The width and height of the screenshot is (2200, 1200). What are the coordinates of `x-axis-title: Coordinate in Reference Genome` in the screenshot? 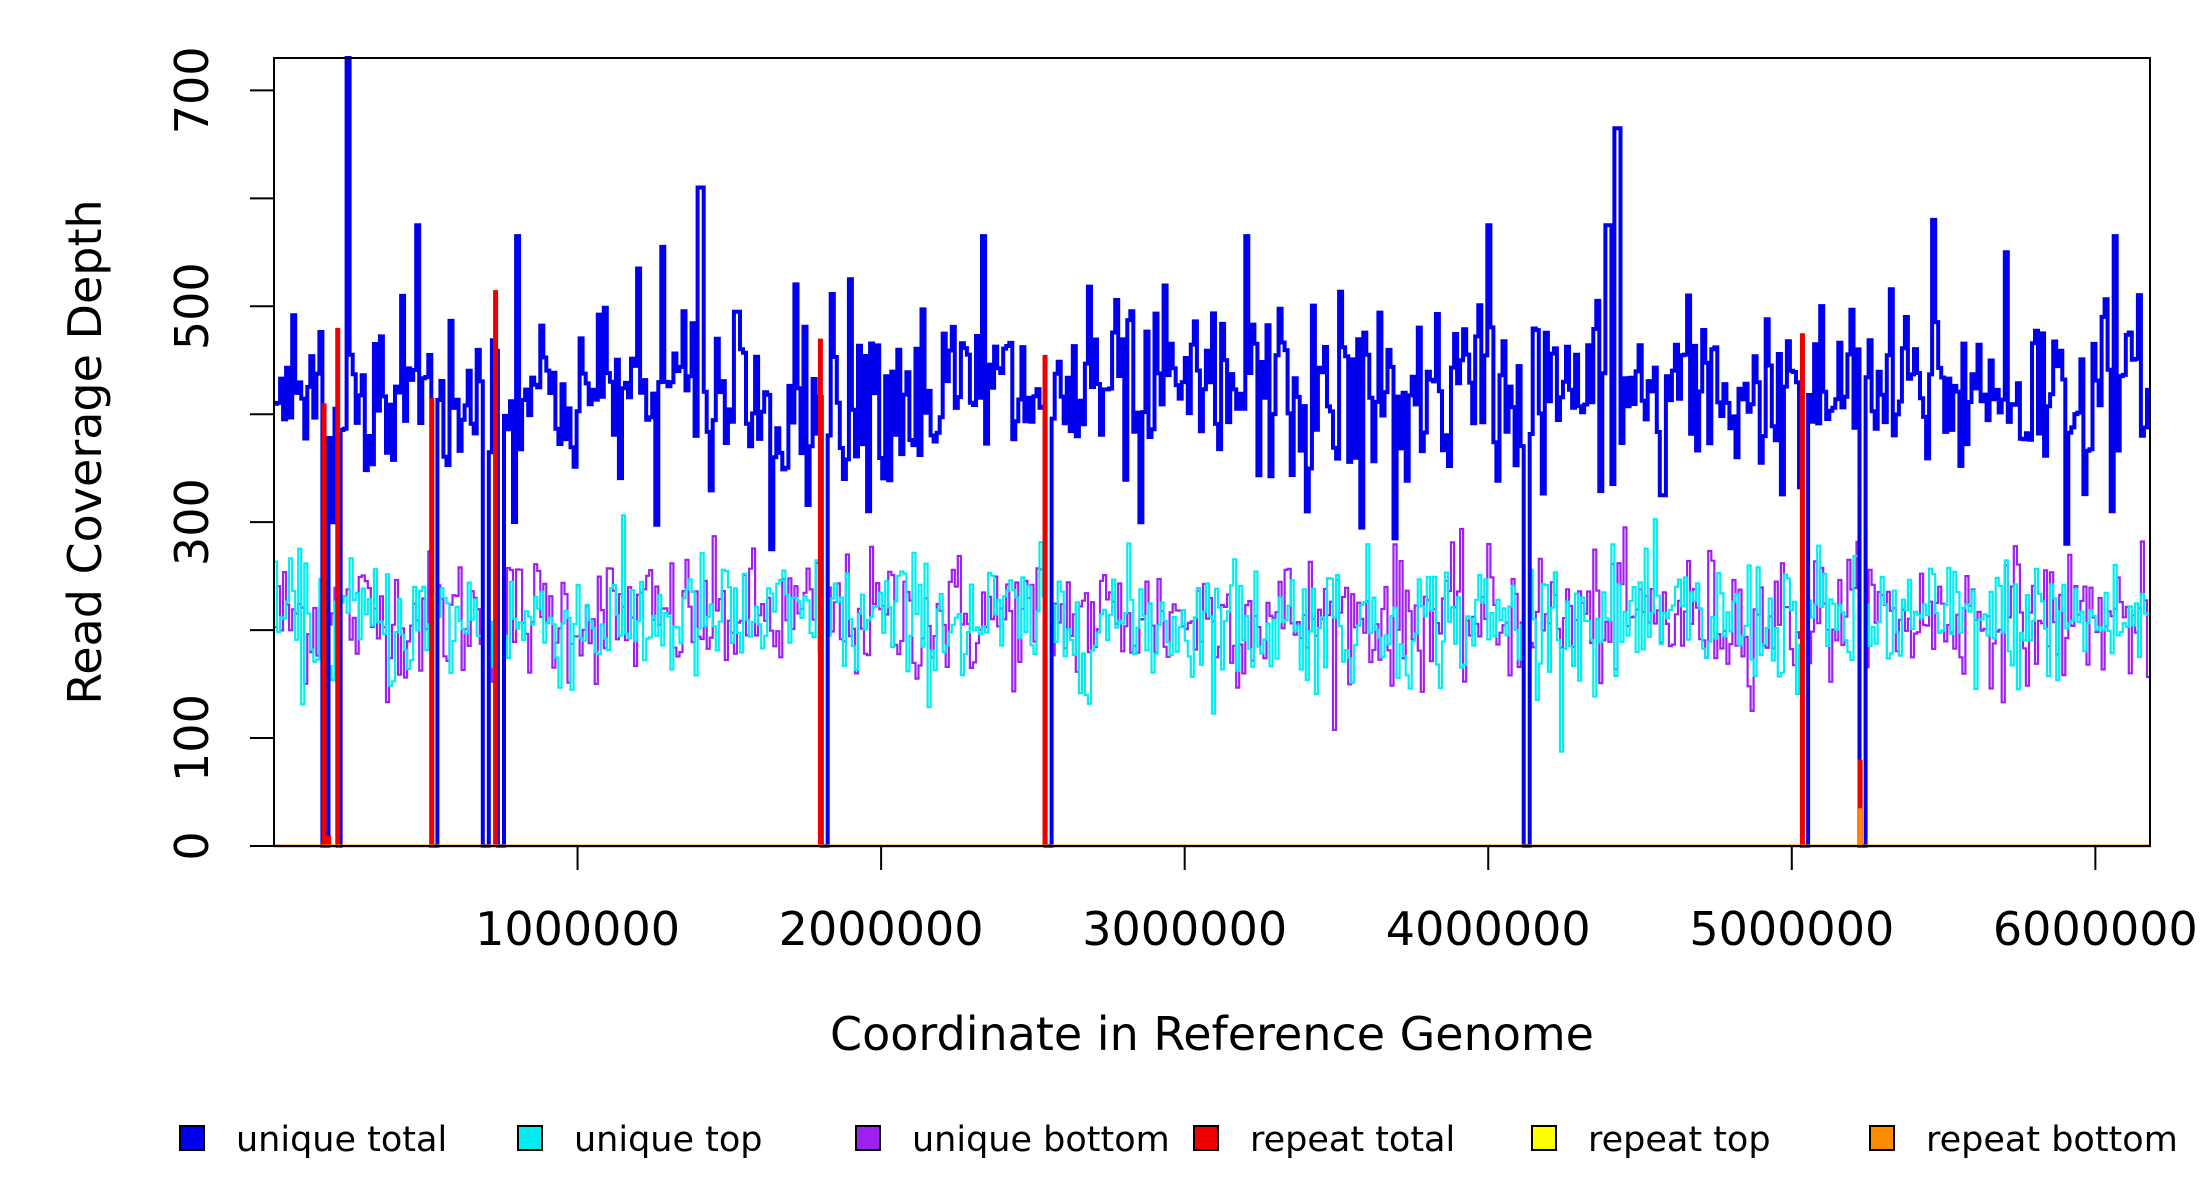 It's located at (1212, 1034).